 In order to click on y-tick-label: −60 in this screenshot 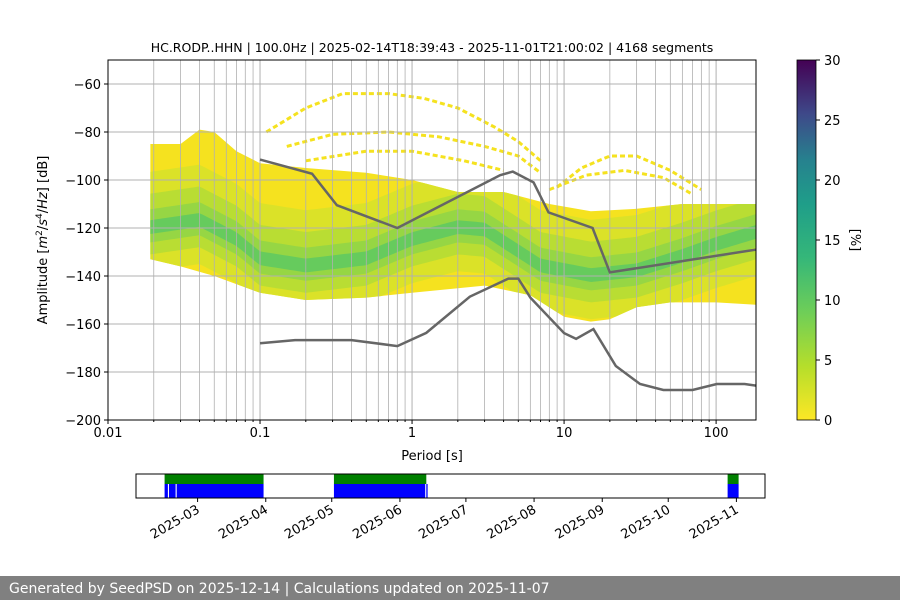, I will do `click(87, 85)`.